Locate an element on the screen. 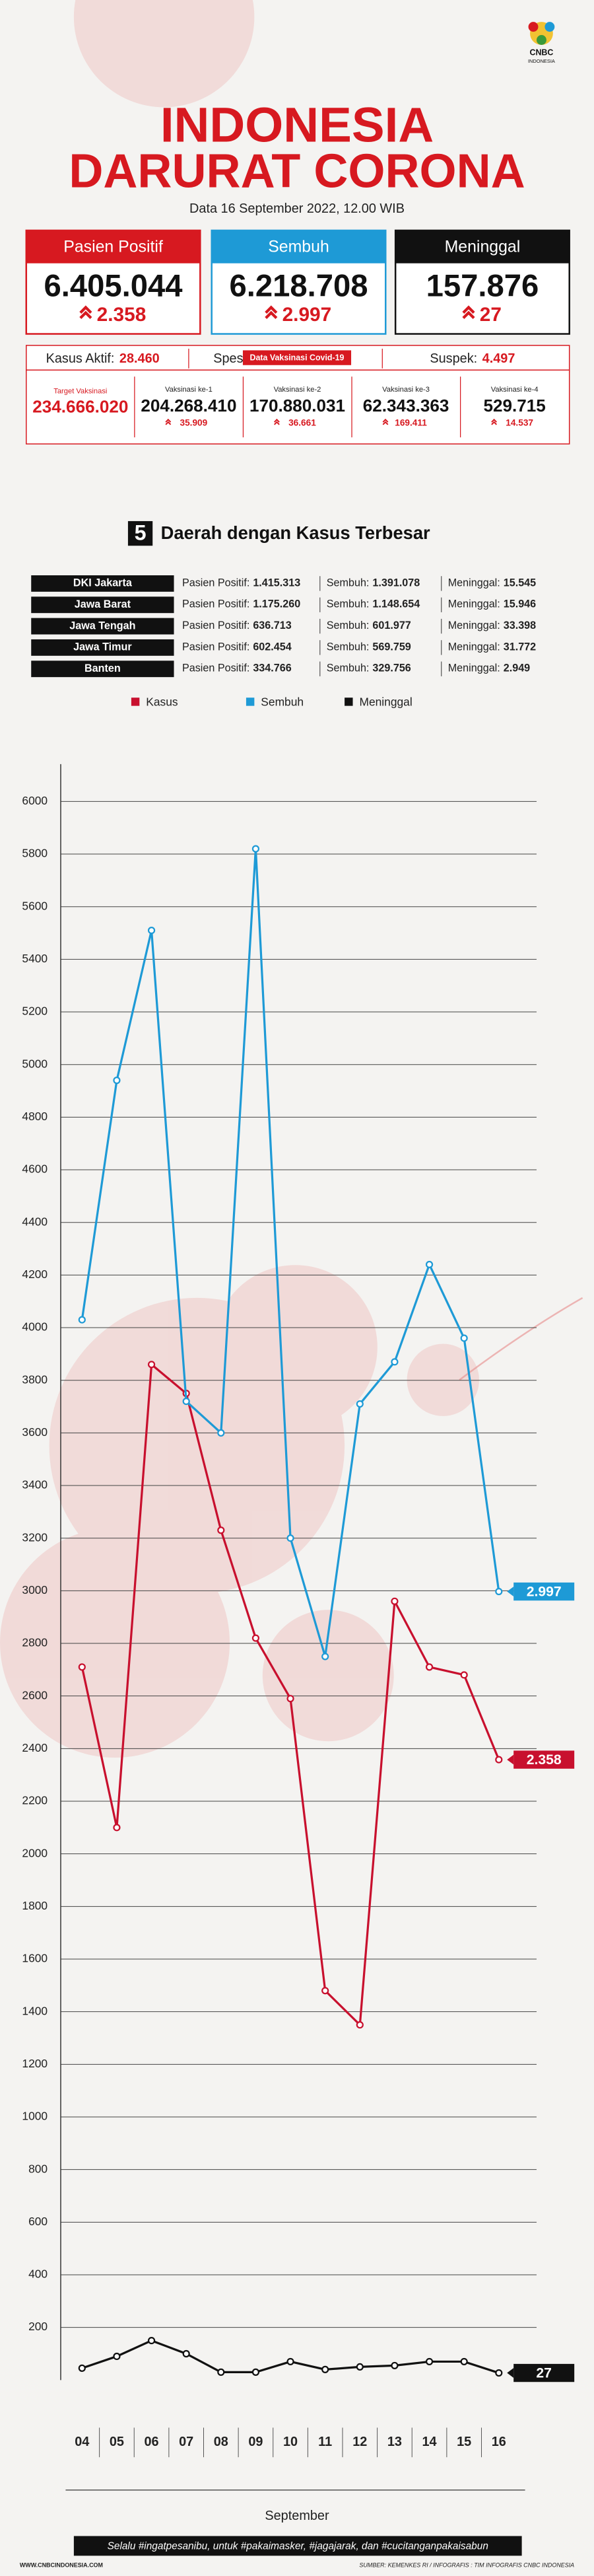 The image size is (594, 2576). y-tick-label: 600 is located at coordinates (38, 2222).